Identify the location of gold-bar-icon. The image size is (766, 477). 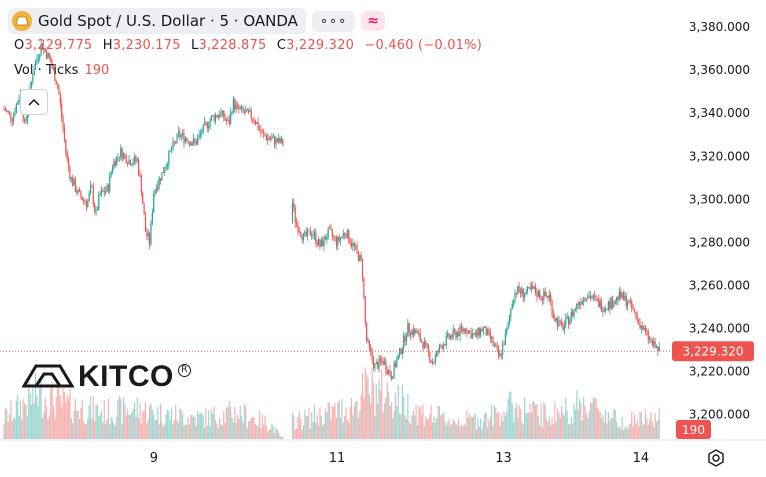
(22, 21).